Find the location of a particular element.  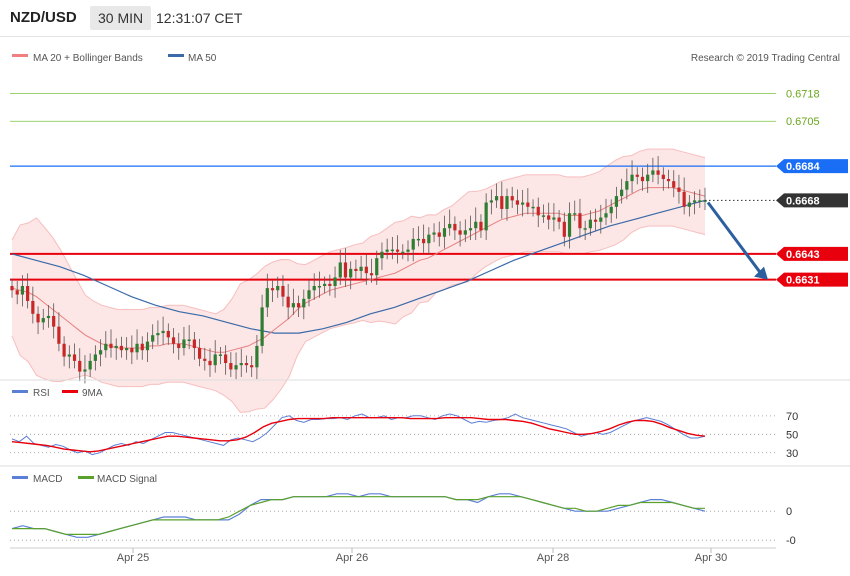

rsi-9ma-line is located at coordinates (358, 435).